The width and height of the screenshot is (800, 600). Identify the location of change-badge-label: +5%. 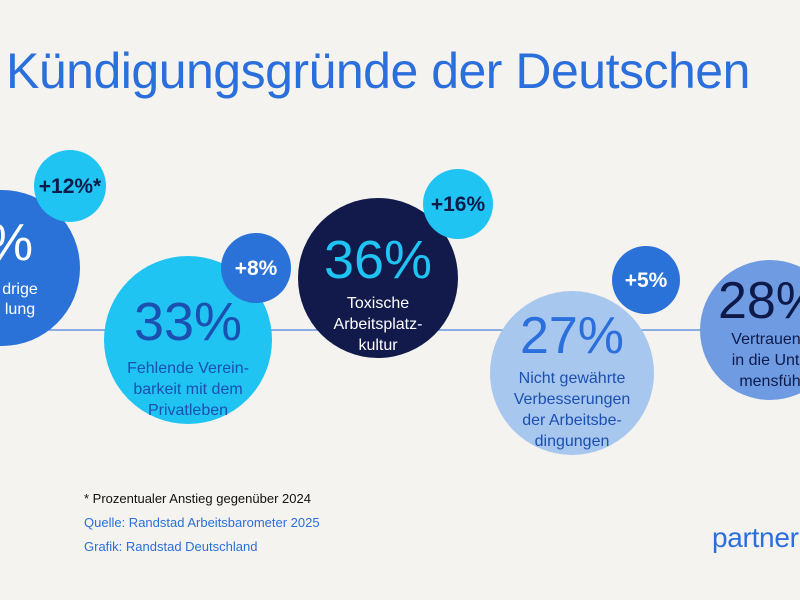
(646, 280).